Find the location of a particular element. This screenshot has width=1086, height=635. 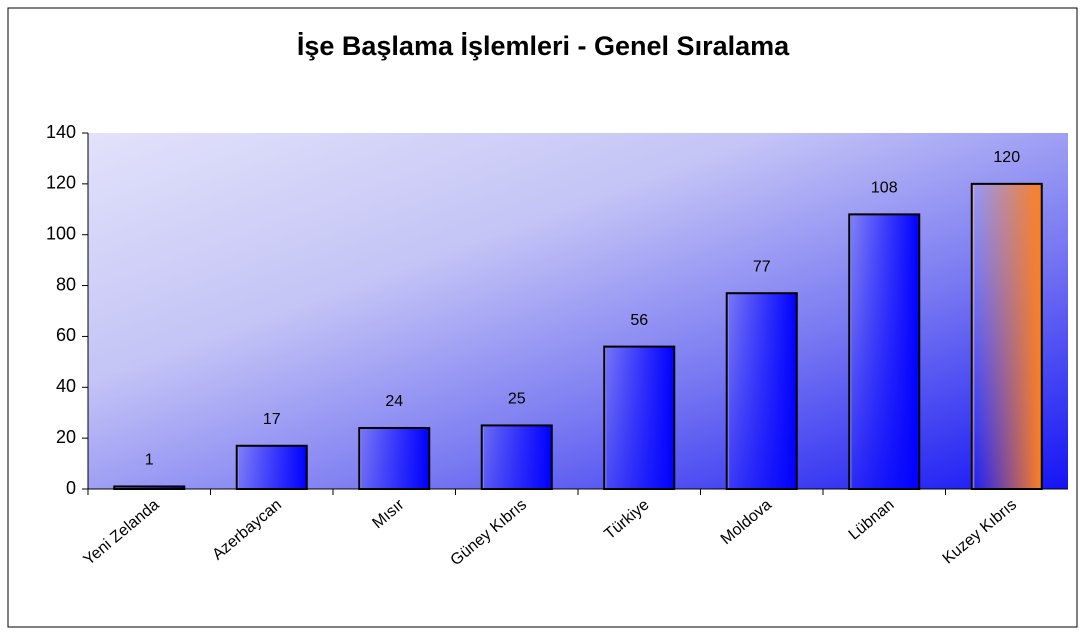

y-tick-label: 100 is located at coordinates (61, 233).